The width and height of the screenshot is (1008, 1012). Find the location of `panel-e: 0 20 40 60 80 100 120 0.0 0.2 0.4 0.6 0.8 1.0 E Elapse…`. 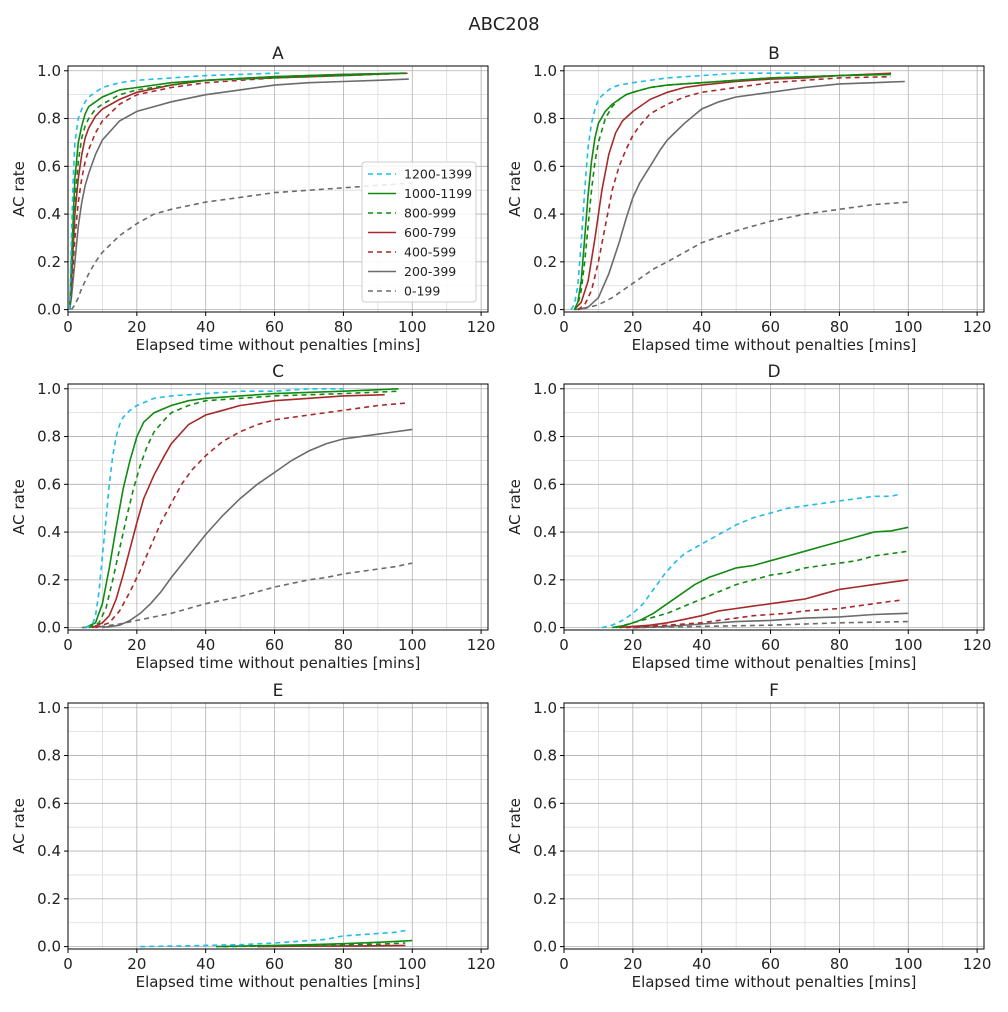

panel-e: 0 20 40 60 80 100 120 0.0 0.2 0.4 0.6 0.8 1.0 E Elapse… is located at coordinates (252, 836).